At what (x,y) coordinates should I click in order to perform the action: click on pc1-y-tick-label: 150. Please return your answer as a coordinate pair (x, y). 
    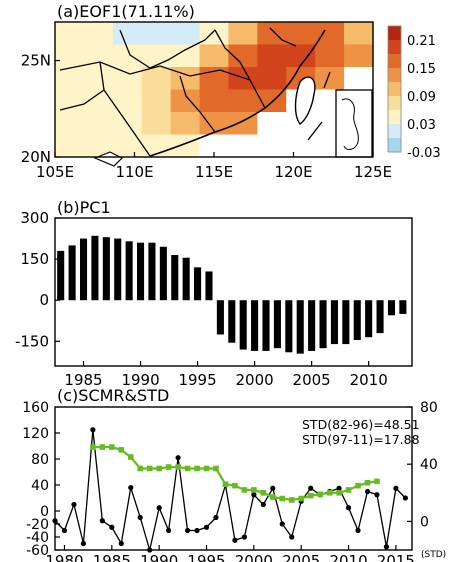
    Looking at the image, I should click on (34, 259).